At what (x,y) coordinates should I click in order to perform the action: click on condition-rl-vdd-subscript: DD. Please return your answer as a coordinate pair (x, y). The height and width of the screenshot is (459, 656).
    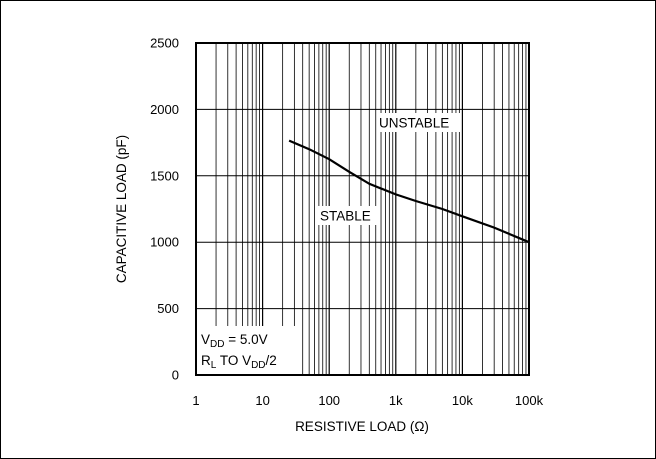
    Looking at the image, I should click on (258, 365).